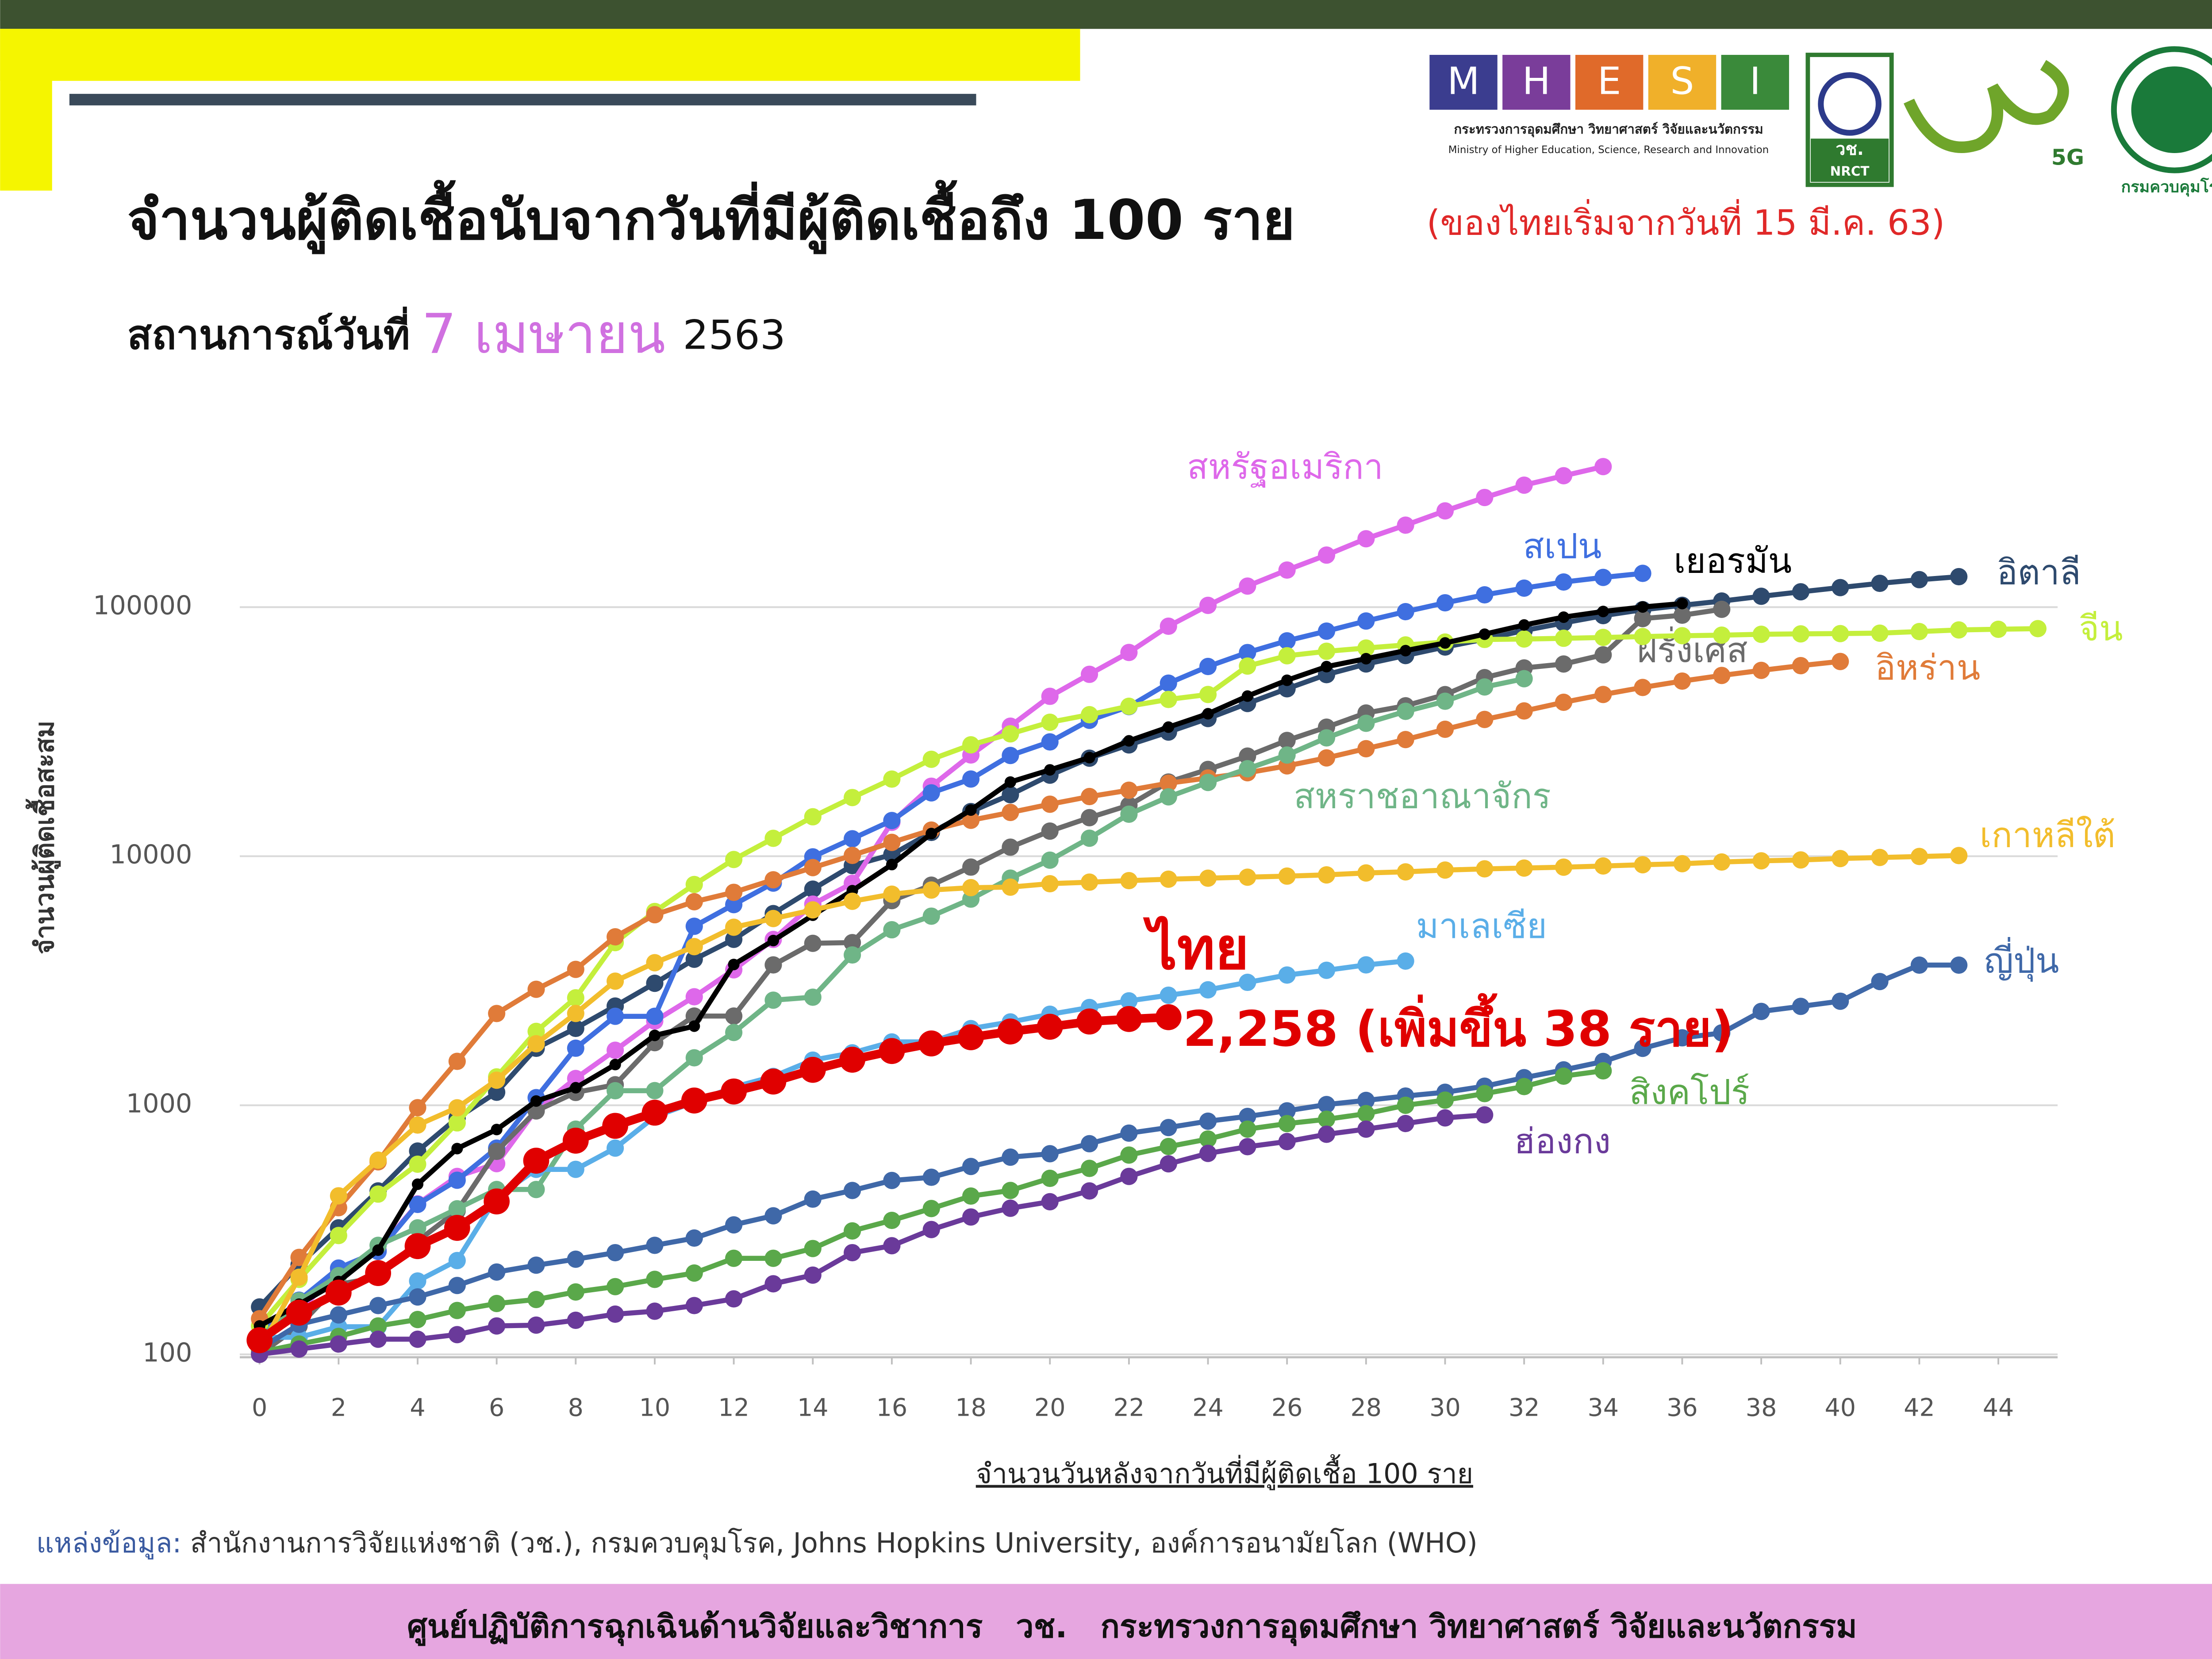 This screenshot has width=2212, height=1659. I want to click on logo-letter: H, so click(1537, 82).